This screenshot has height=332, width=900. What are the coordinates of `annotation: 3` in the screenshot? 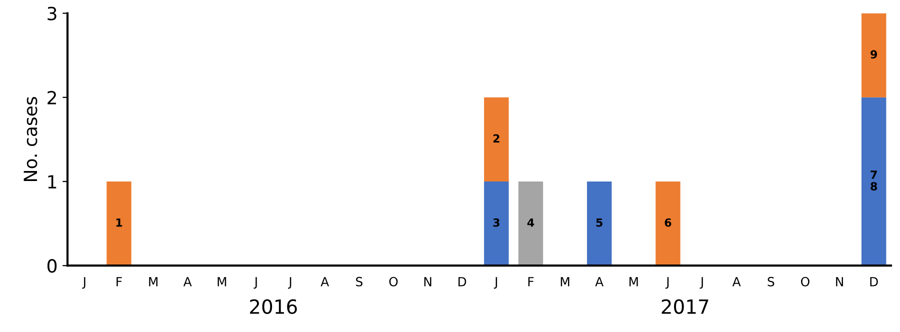 It's located at (496, 222).